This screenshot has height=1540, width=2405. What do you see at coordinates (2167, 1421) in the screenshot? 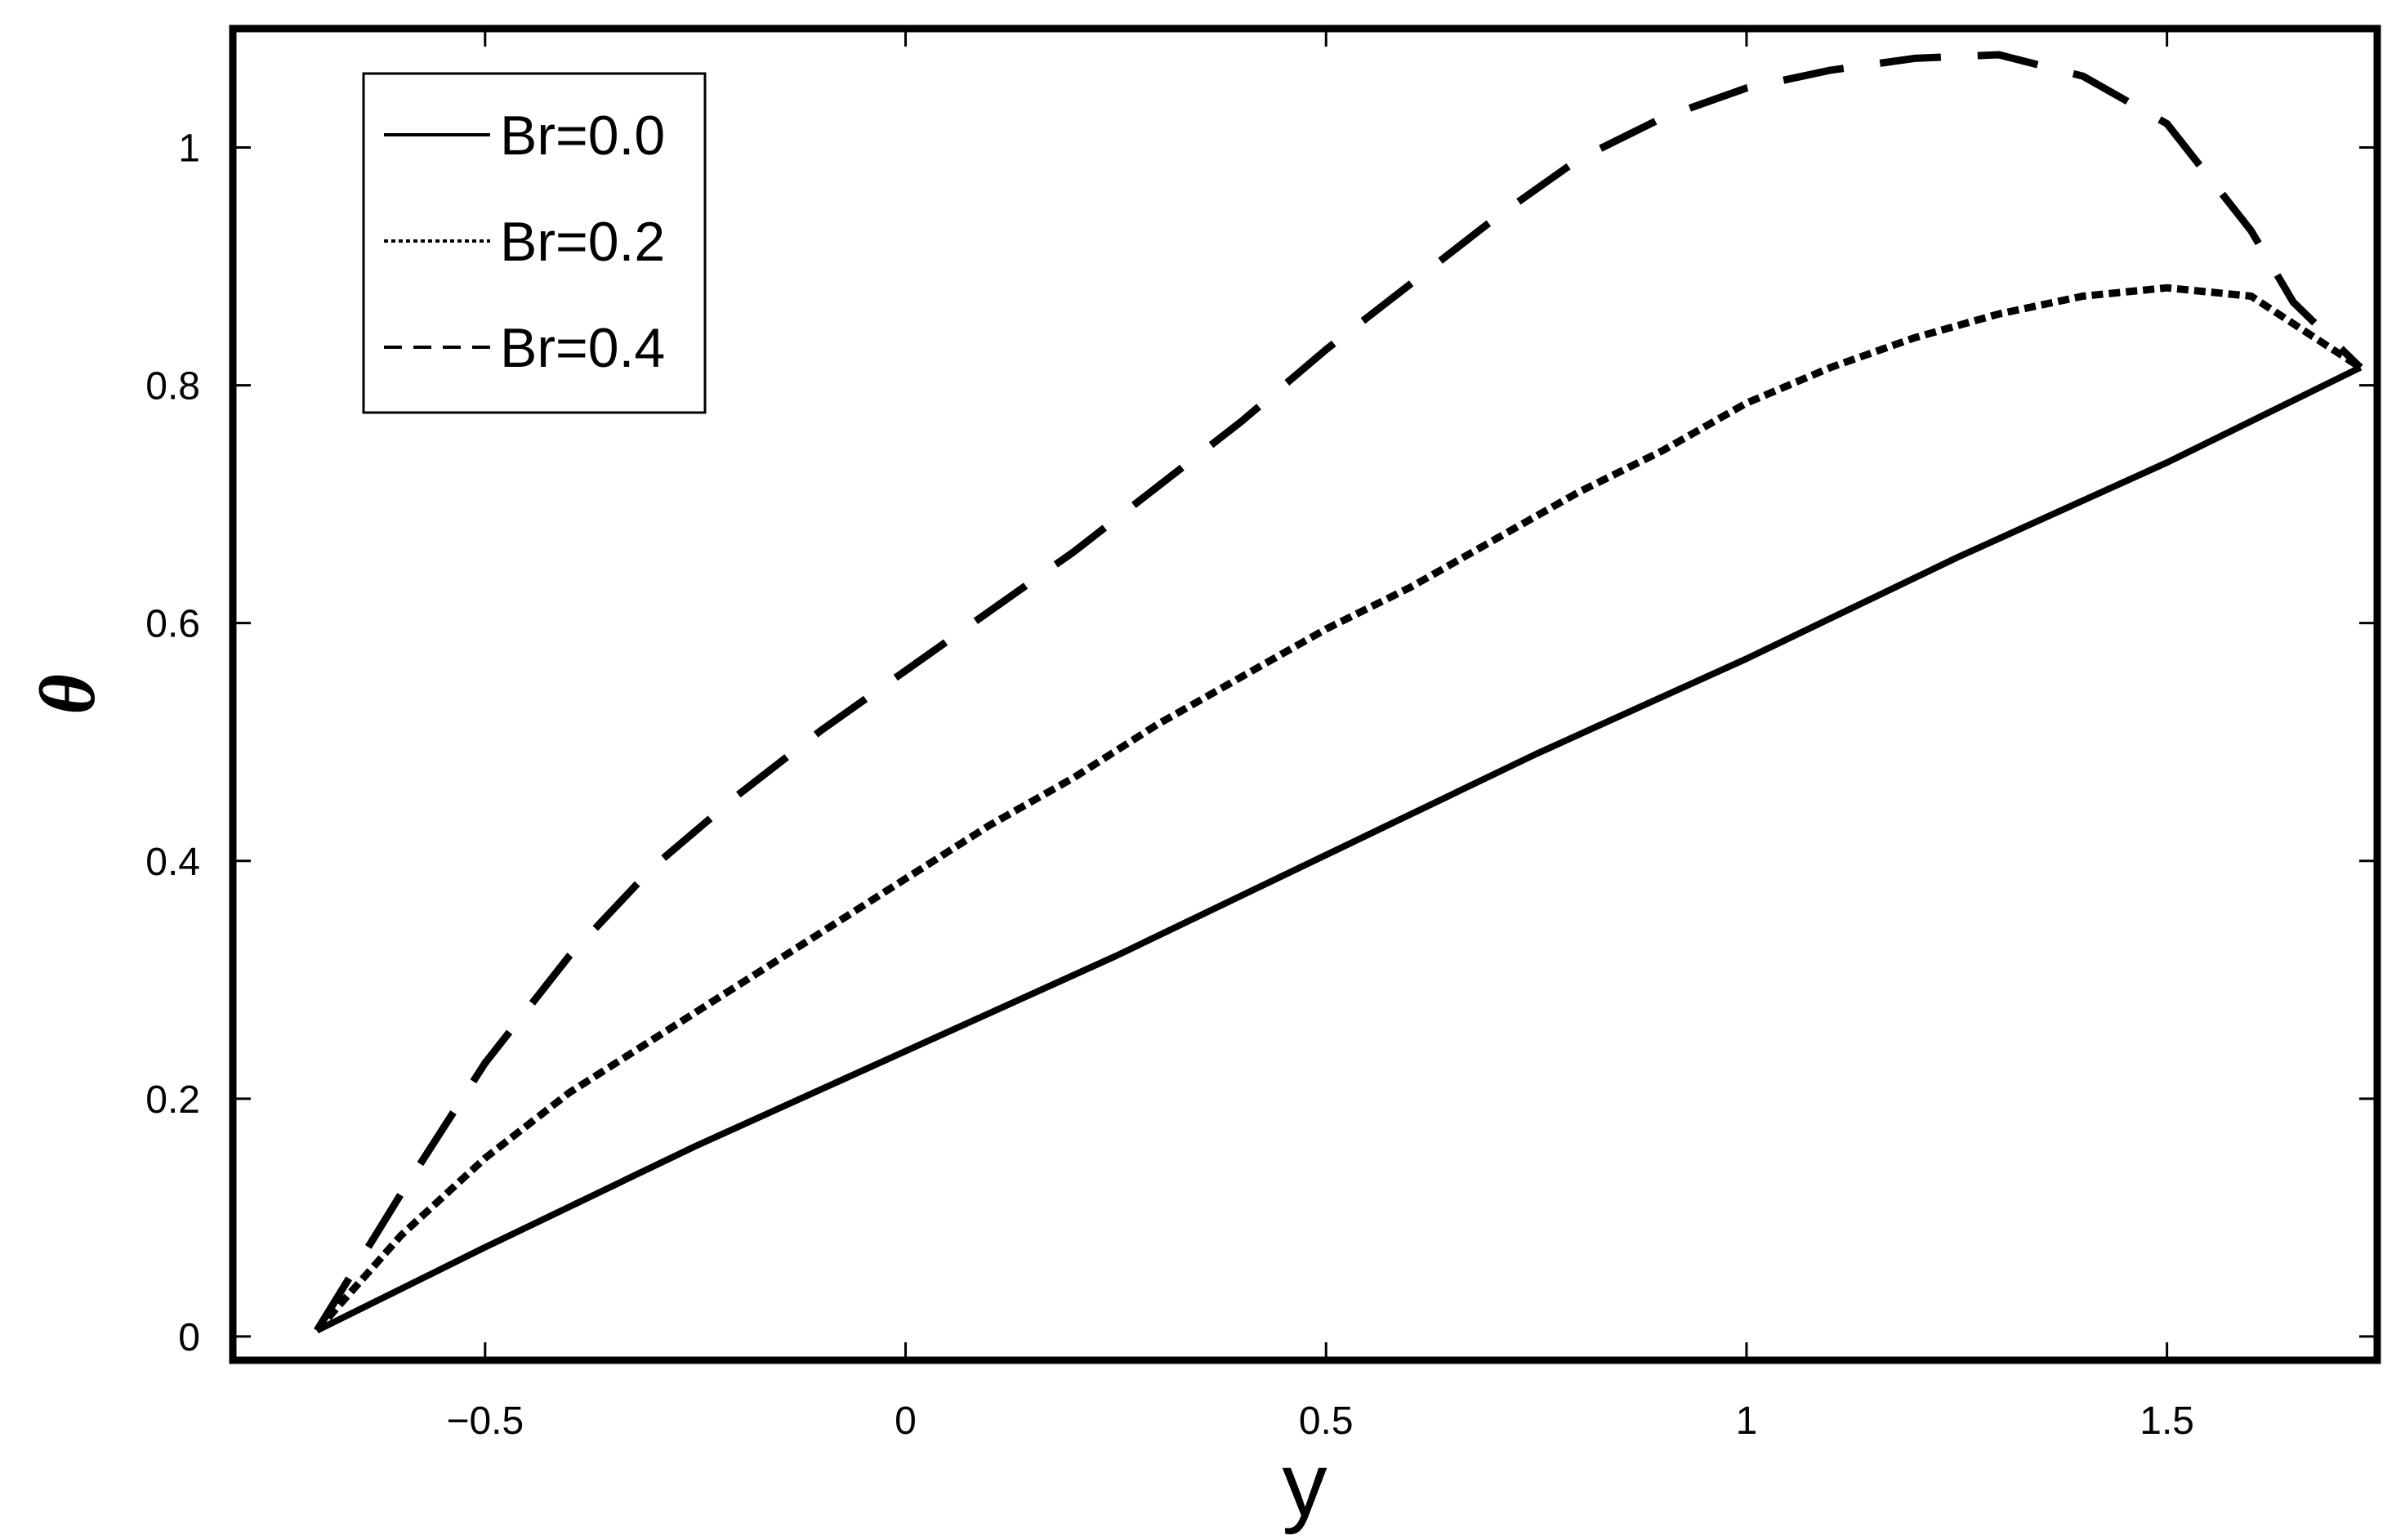
I see `x-tick-label: 1.5` at bounding box center [2167, 1421].